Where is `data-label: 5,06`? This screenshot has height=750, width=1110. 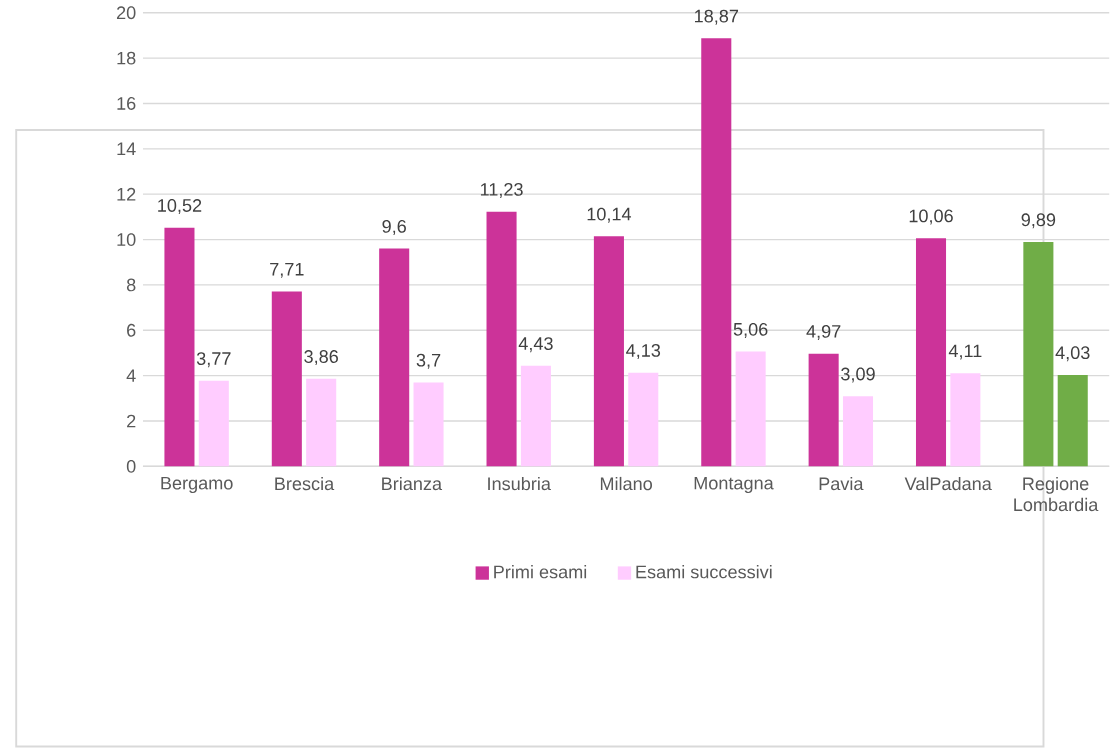 data-label: 5,06 is located at coordinates (750, 330).